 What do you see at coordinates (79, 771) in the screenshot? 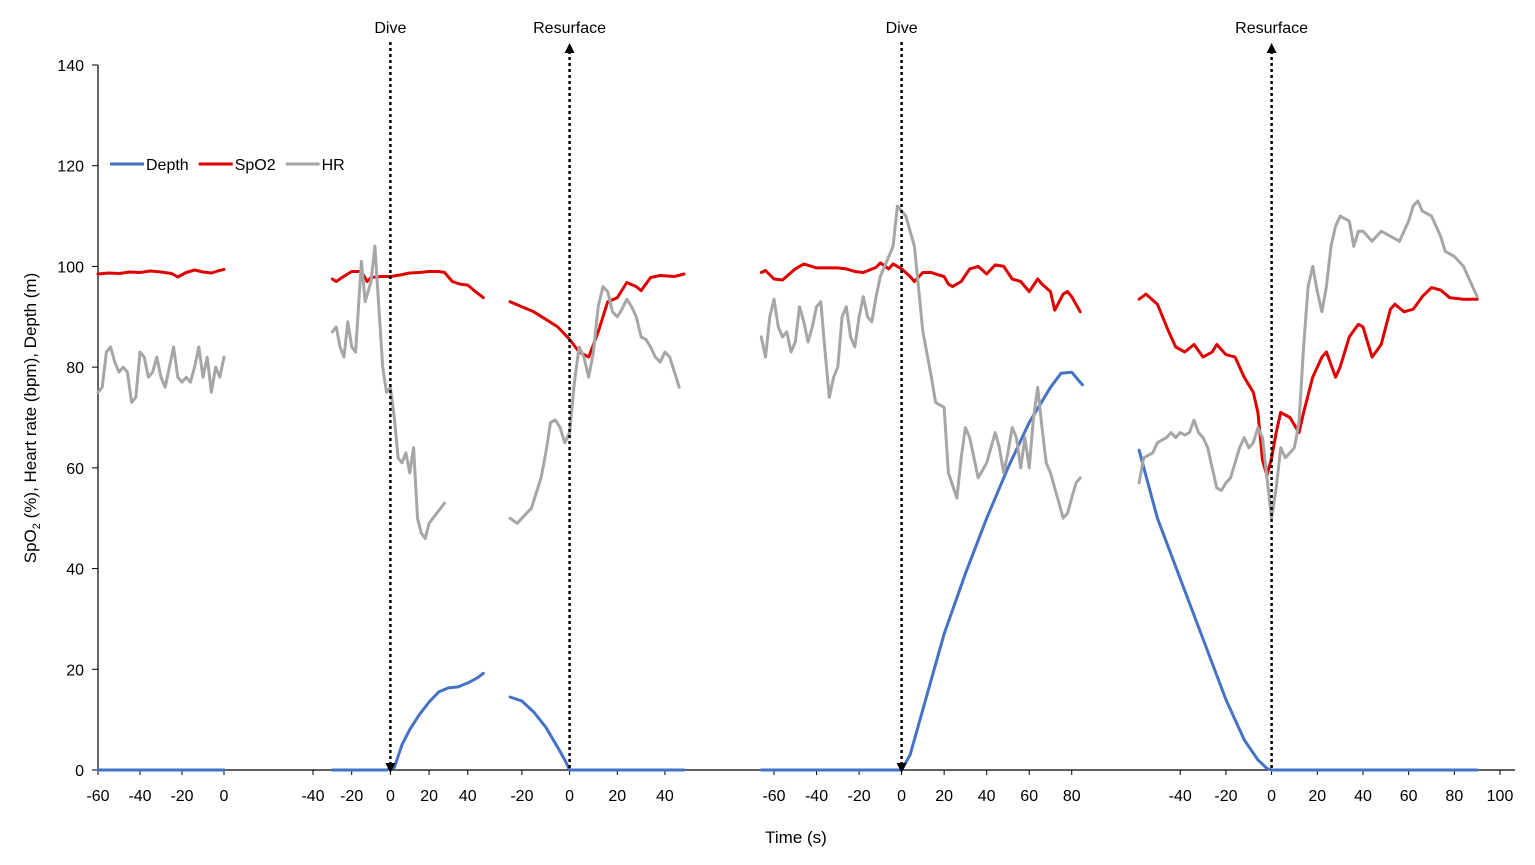
I see `y-tick-label: 0` at bounding box center [79, 771].